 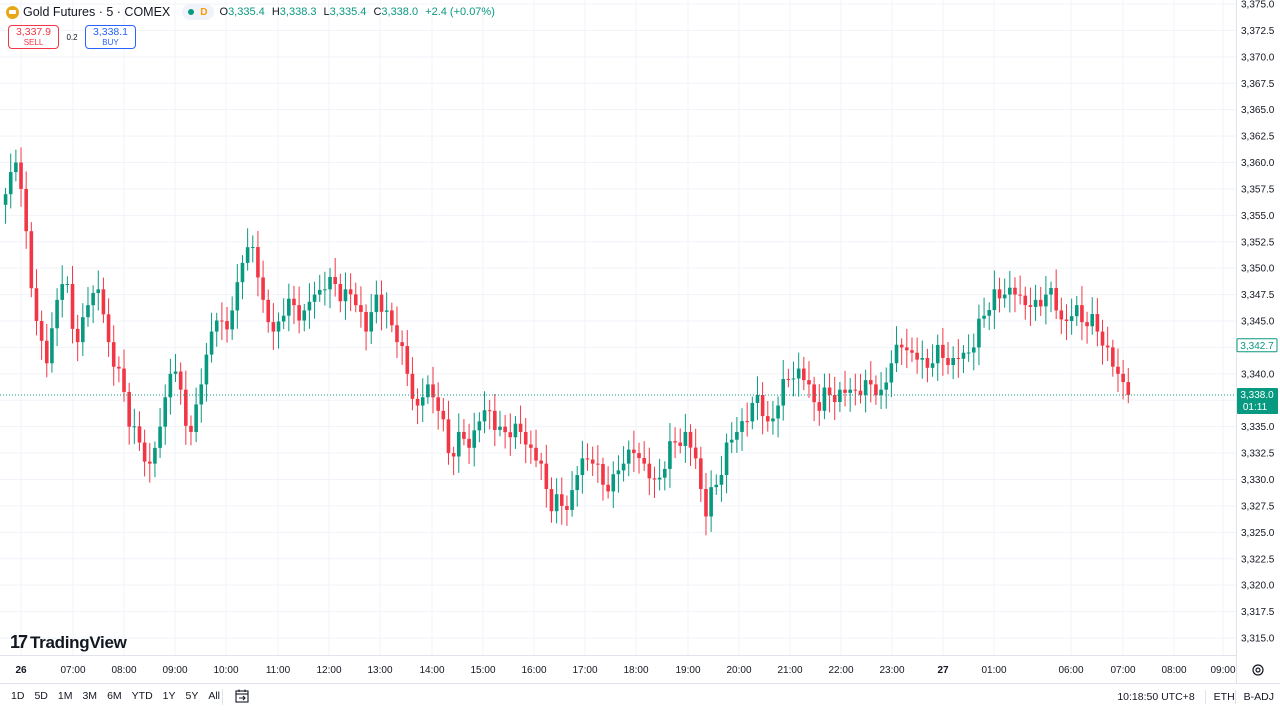 I want to click on range-button-3m: 3M, so click(x=90, y=696).